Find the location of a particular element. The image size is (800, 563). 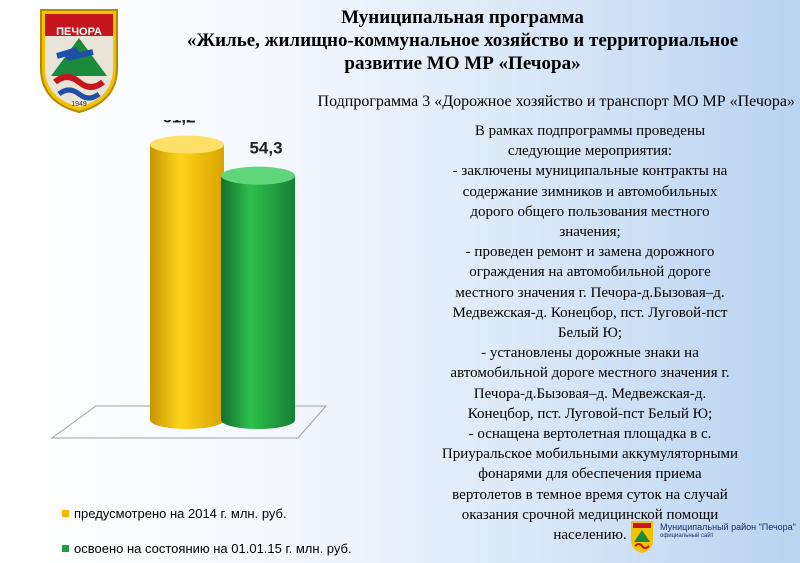

legend-label: предусмотрено на 2014 г. млн. руб. is located at coordinates (180, 513).